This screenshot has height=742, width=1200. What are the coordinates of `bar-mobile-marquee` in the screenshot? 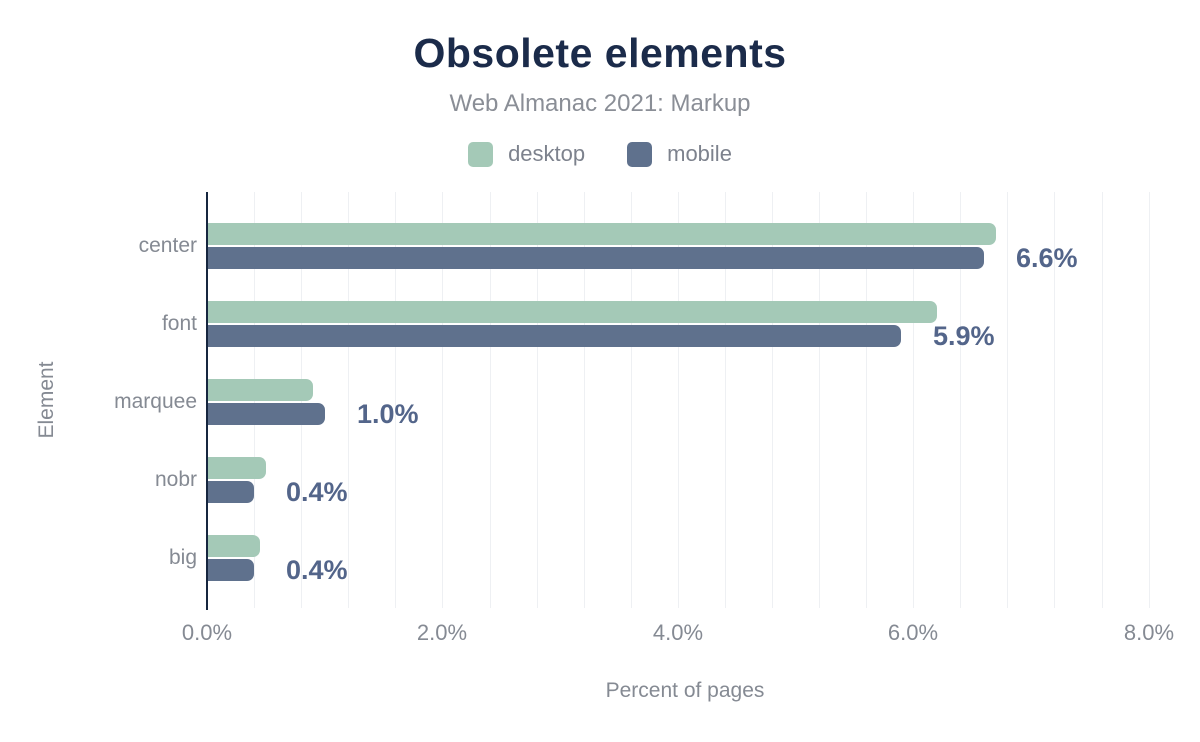 It's located at (266, 414).